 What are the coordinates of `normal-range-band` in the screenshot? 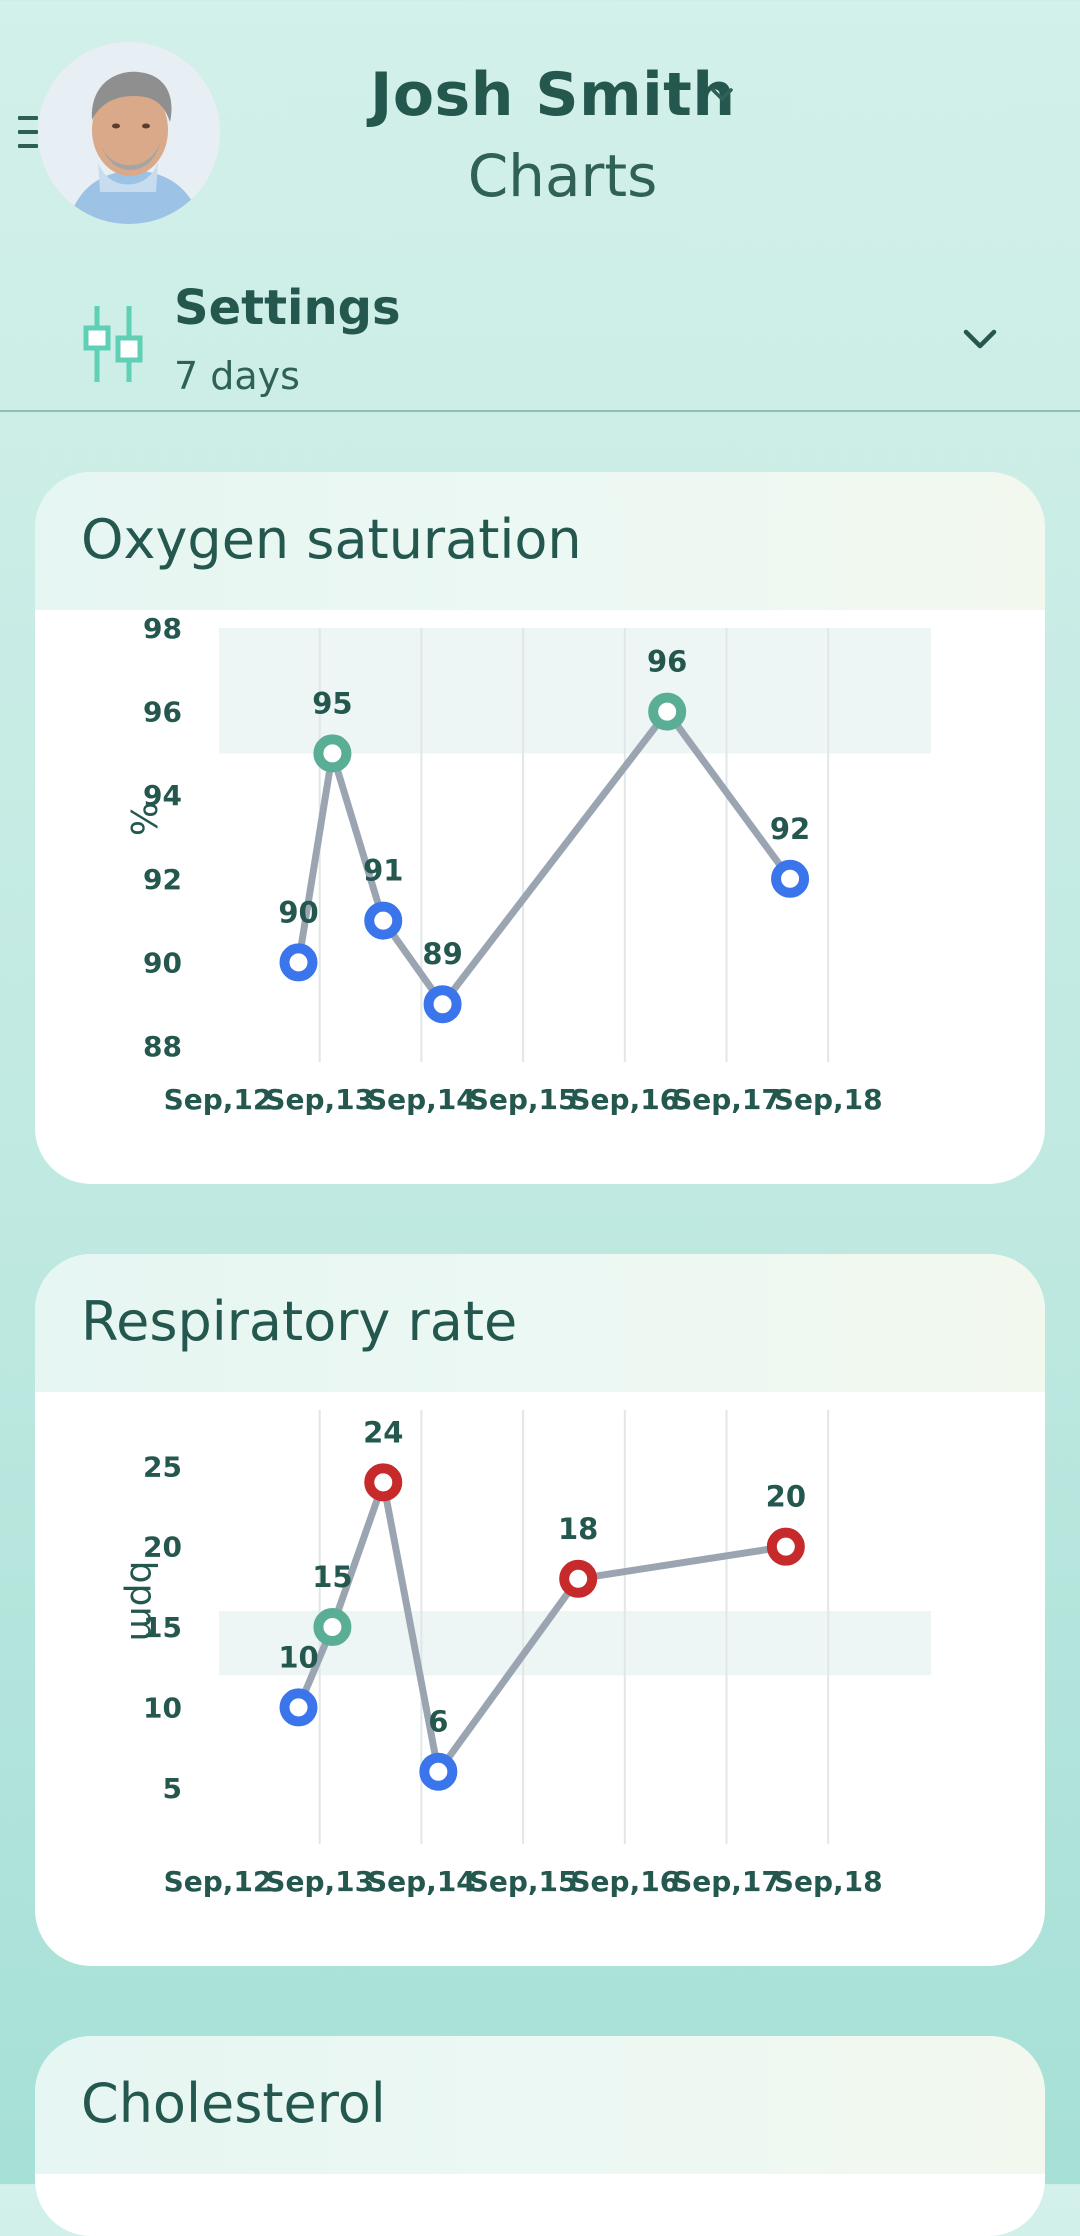 It's located at (575, 691).